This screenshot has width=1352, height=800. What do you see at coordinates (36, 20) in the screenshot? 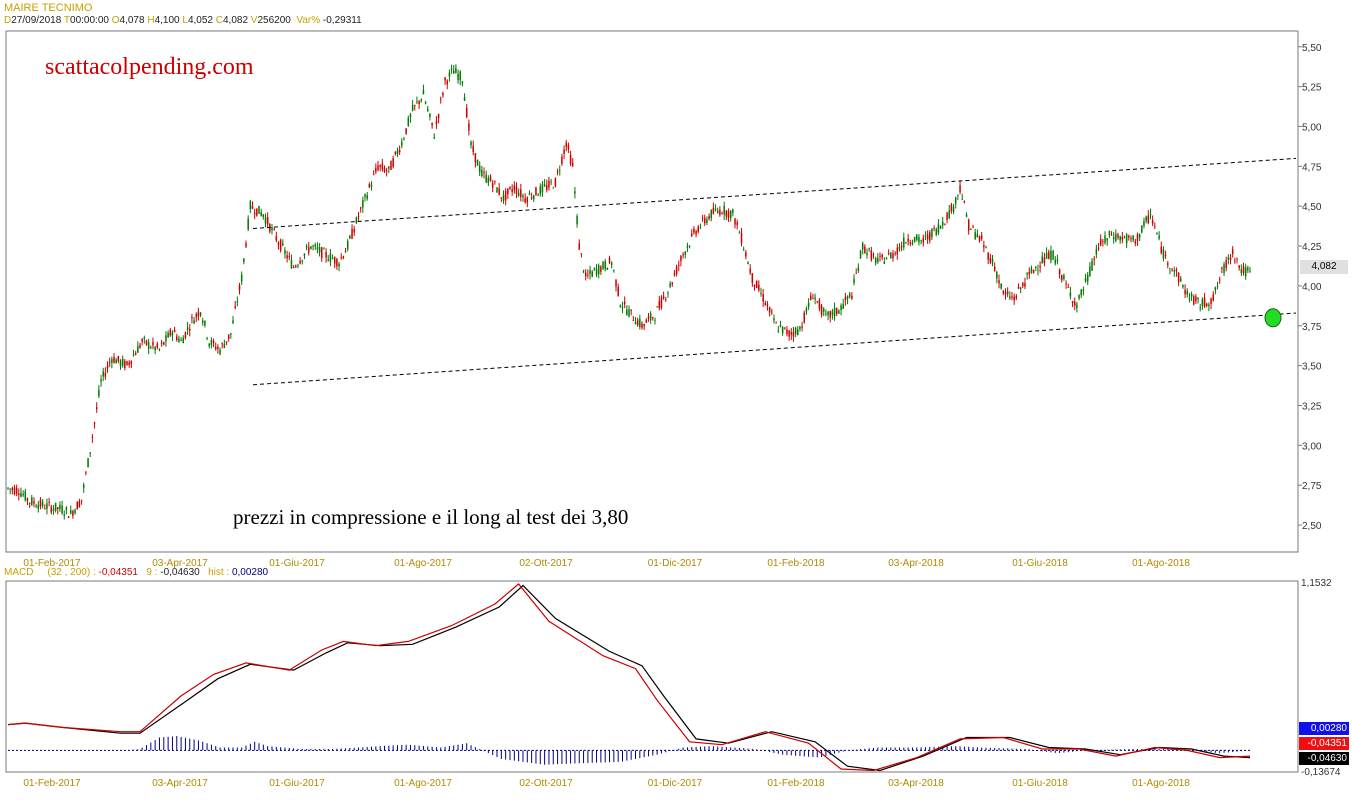
I see `ohlc-date: 27/09/2018` at bounding box center [36, 20].